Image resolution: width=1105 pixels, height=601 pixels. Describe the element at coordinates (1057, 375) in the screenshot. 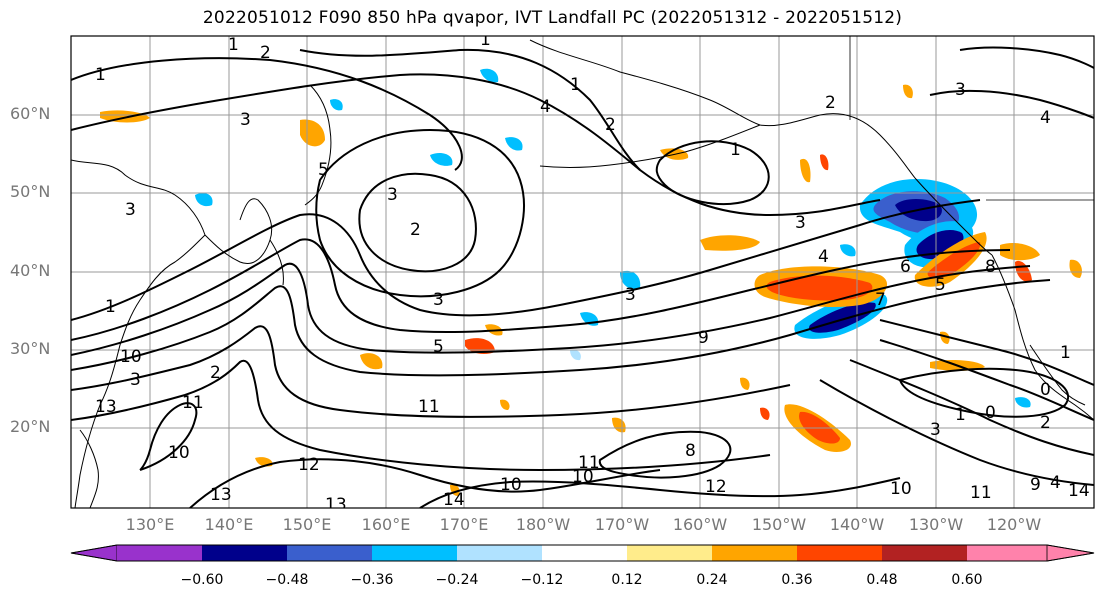

I see `coast-baja` at that location.